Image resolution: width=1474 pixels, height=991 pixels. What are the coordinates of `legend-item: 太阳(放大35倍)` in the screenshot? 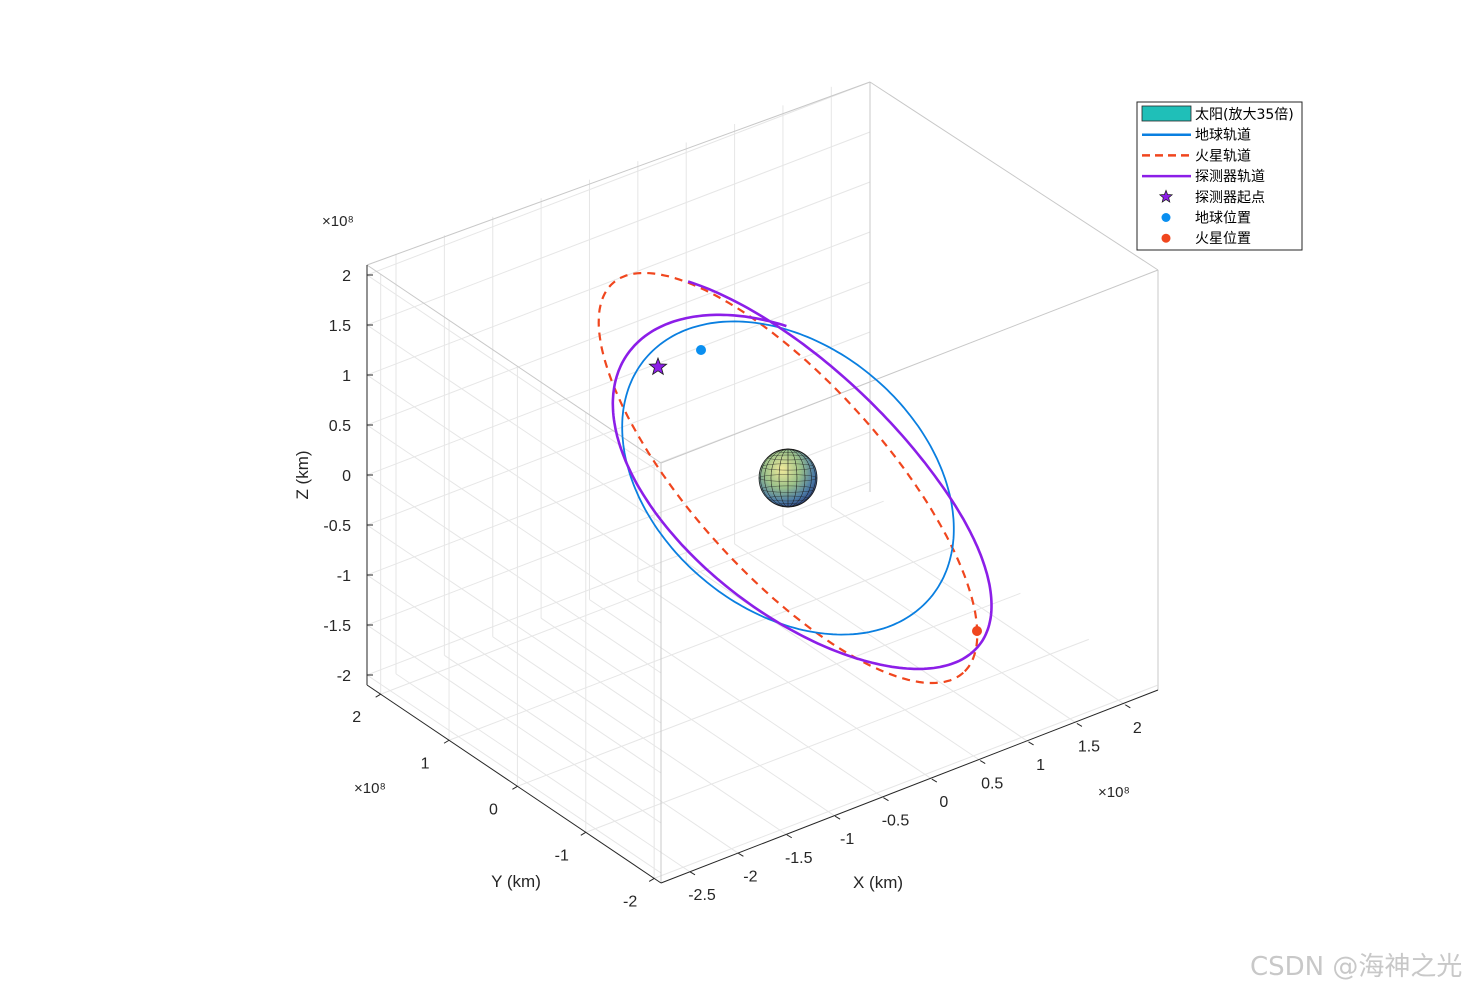 It's located at (1217, 114).